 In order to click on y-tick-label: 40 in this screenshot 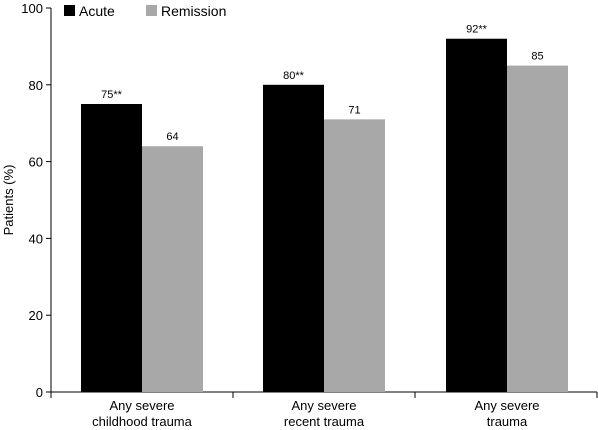, I will do `click(36, 238)`.